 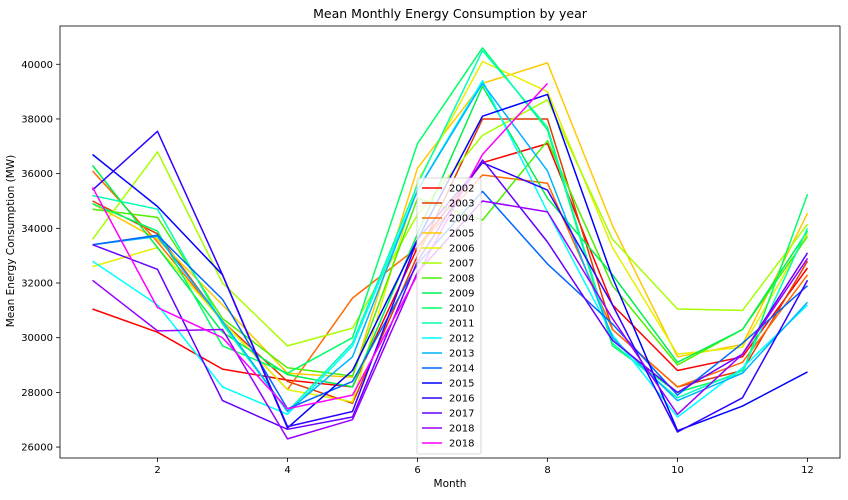 I want to click on legend-label-2006: 2006, so click(x=461, y=249).